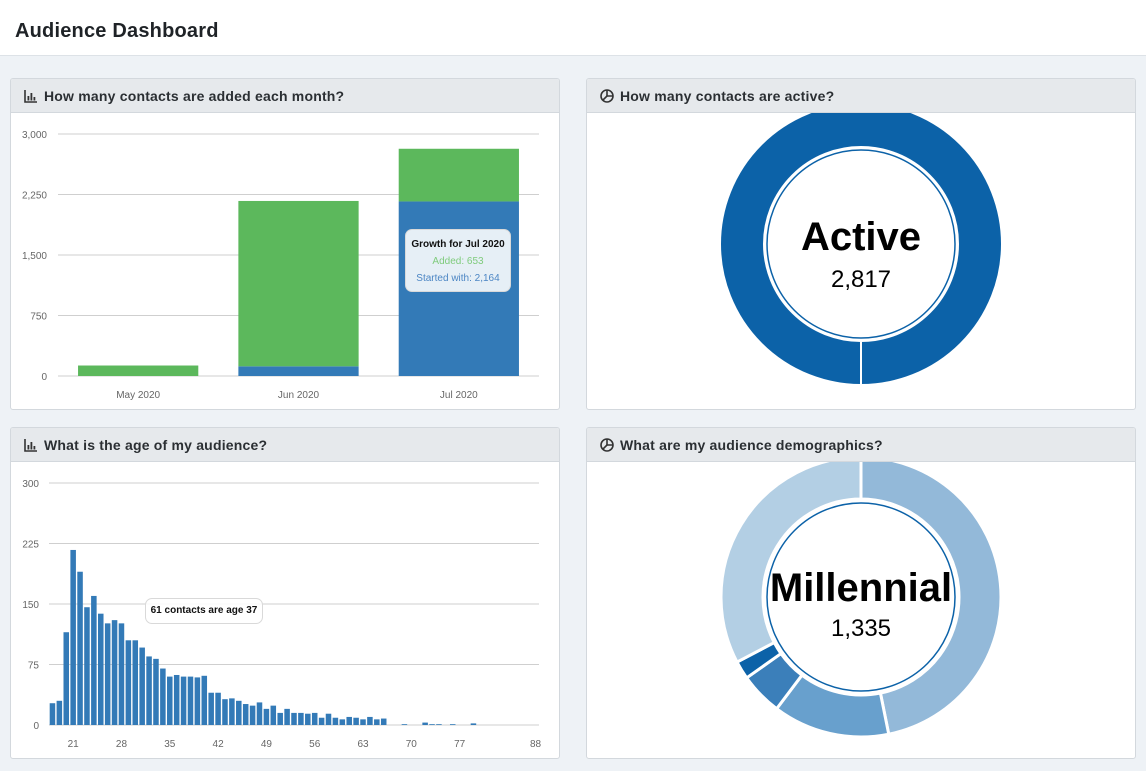  What do you see at coordinates (30, 545) in the screenshot?
I see `y-tick-label: 225` at bounding box center [30, 545].